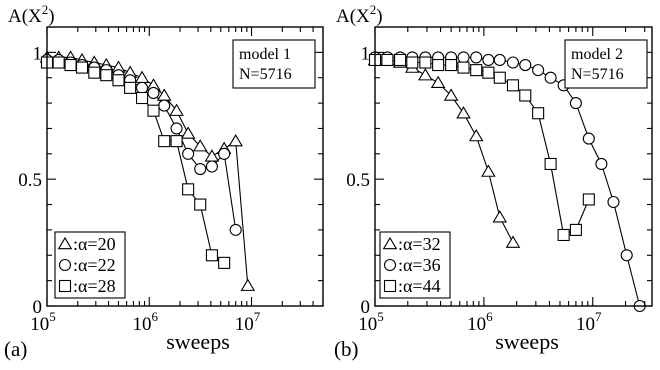 Image resolution: width=660 pixels, height=370 pixels. I want to click on y-tick-label: 1, so click(366, 53).